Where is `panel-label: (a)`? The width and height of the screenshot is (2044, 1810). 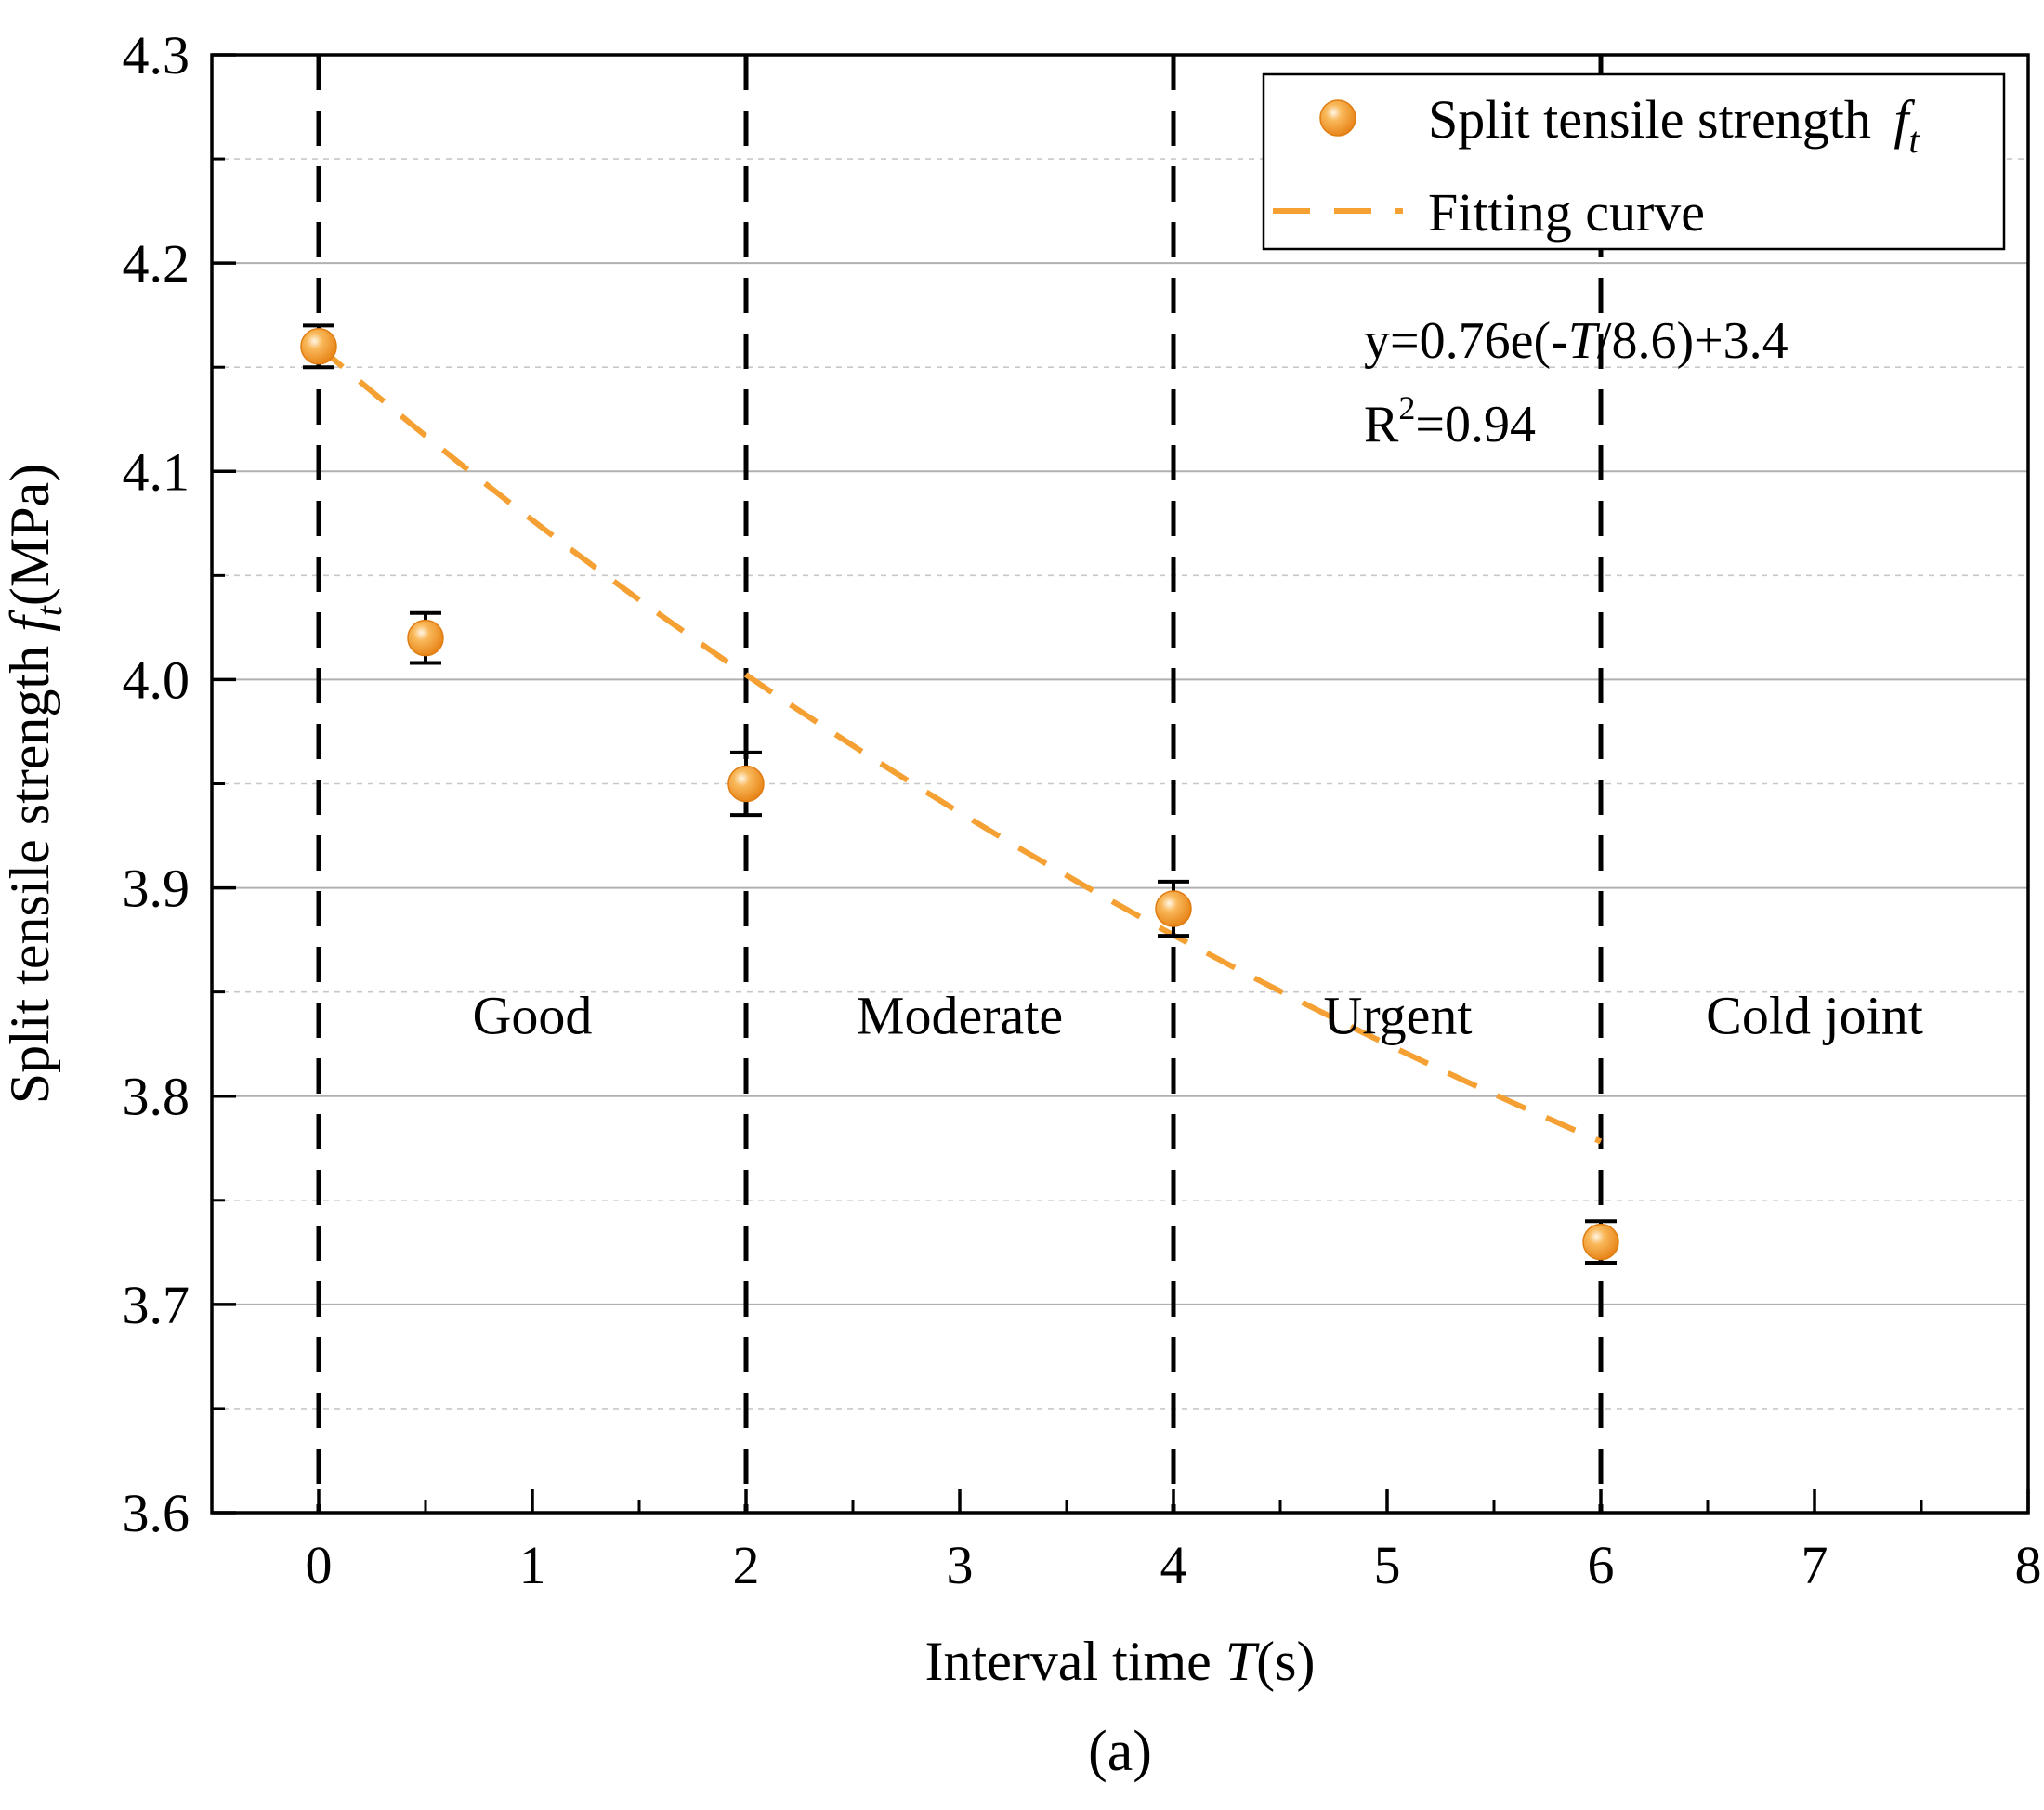 panel-label: (a) is located at coordinates (1120, 1751).